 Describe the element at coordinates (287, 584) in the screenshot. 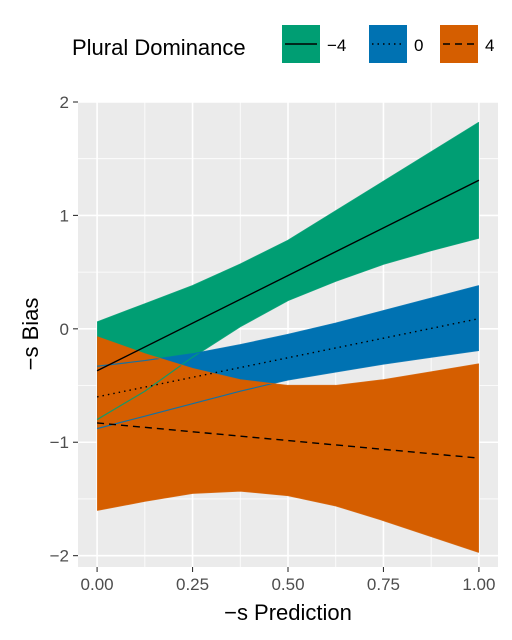

I see `x-tick-label: 0.50` at that location.